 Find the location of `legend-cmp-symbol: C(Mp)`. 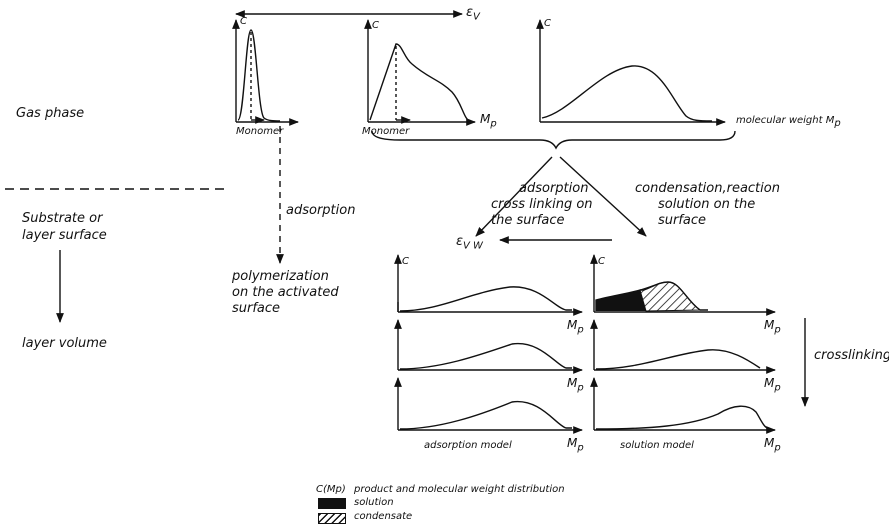

legend-cmp-symbol: C(Mp) is located at coordinates (331, 489).